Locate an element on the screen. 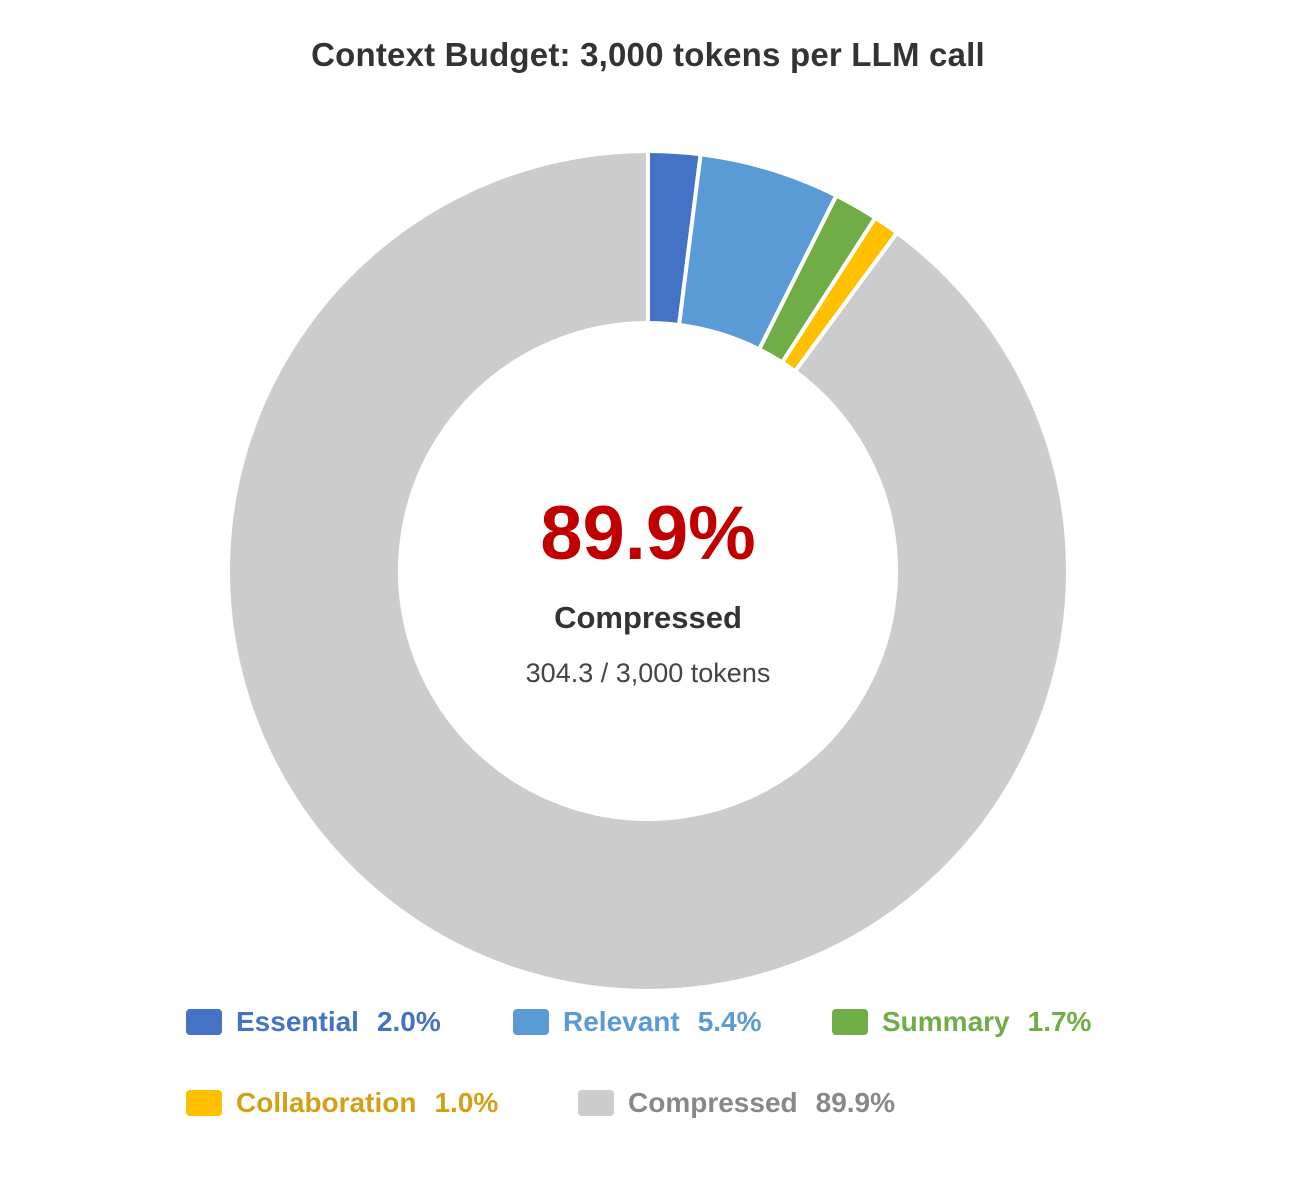 The image size is (1312, 1192). legend-label: Relevant is located at coordinates (621, 1021).